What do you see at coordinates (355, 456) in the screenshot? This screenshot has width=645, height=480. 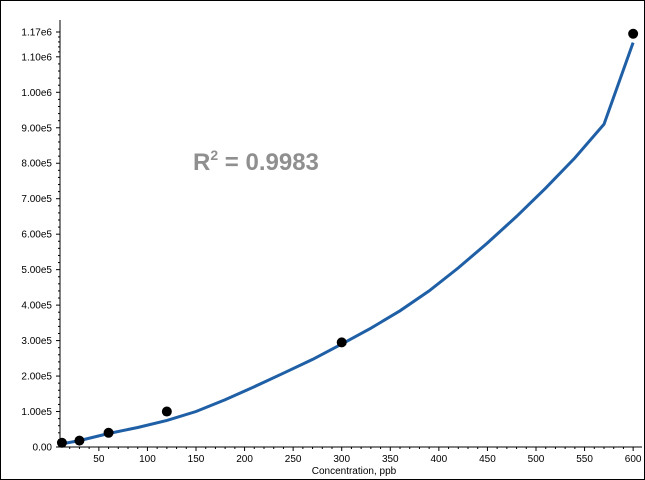 I see `x-ticks: 50 100 150 200 250 300 350 400 450 500 550 600` at bounding box center [355, 456].